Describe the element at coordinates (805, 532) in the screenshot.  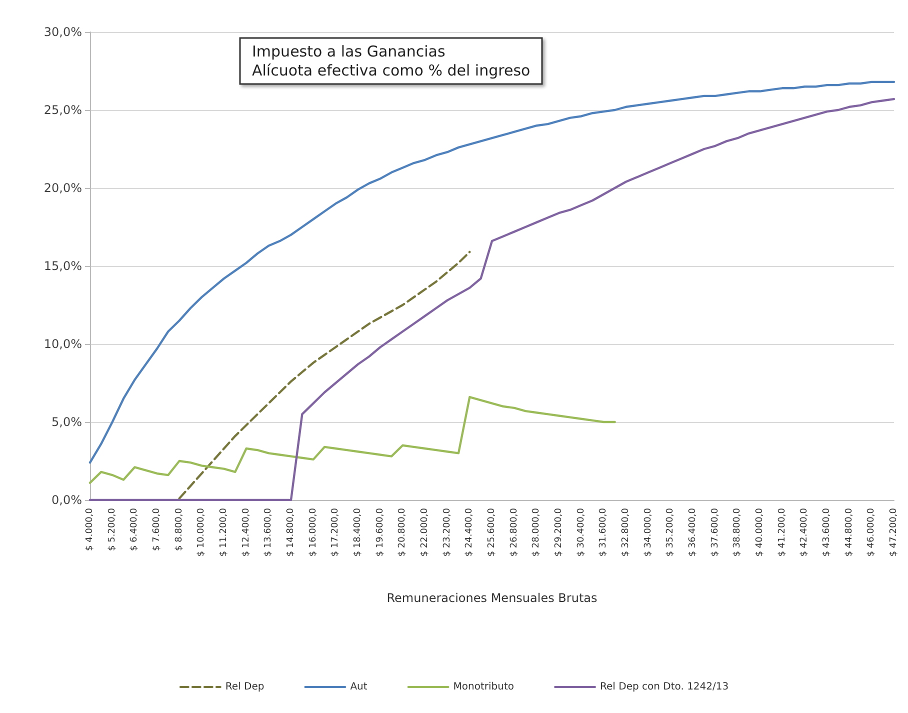
I see `x-tick-label: $ 42.400,0` at that location.